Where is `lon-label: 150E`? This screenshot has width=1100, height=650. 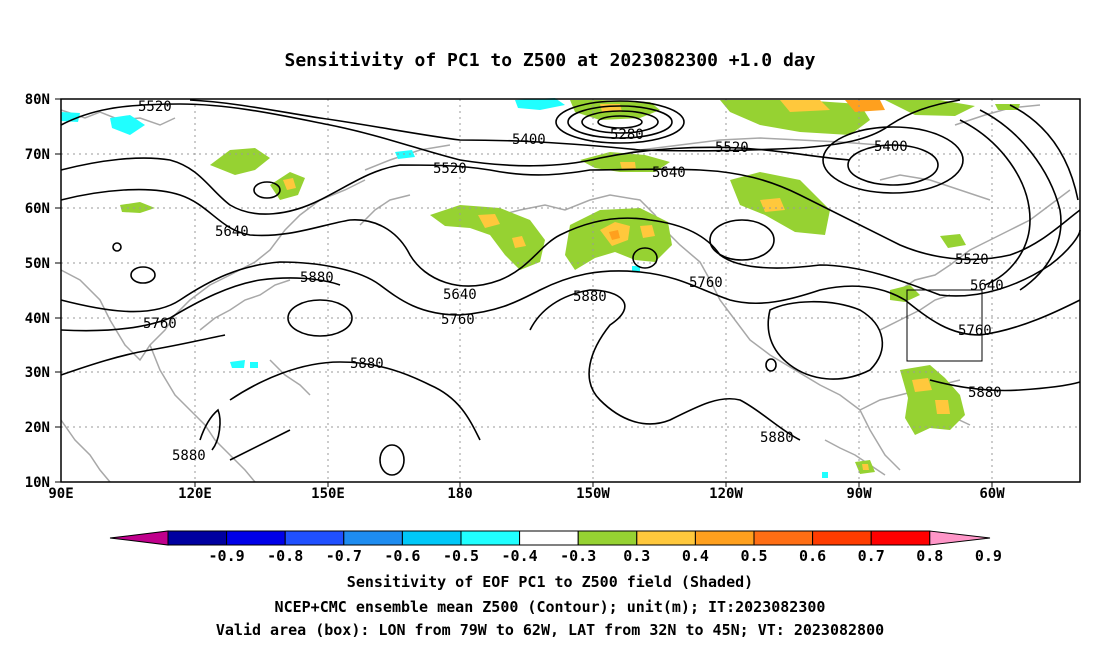
lon-label: 150E is located at coordinates (328, 494).